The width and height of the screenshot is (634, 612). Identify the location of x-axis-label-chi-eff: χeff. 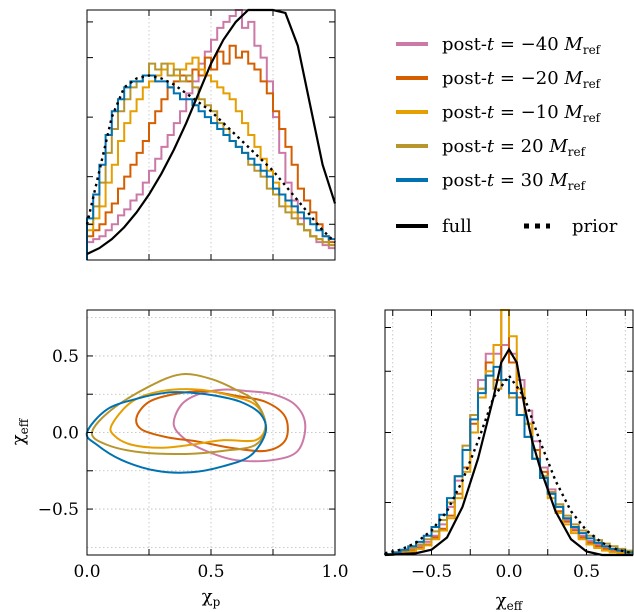
(510, 601).